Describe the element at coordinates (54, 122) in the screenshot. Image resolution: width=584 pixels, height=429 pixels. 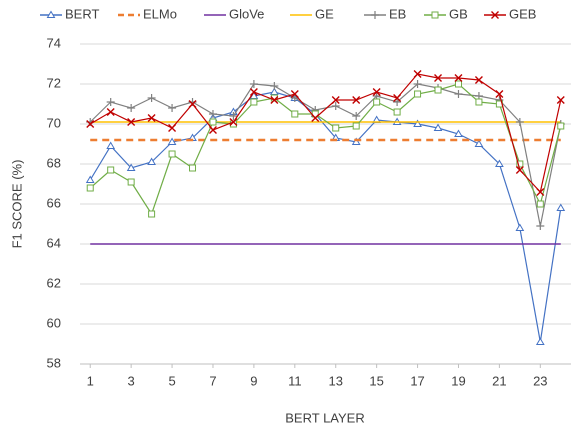
I see `y-tick-label: 70` at that location.